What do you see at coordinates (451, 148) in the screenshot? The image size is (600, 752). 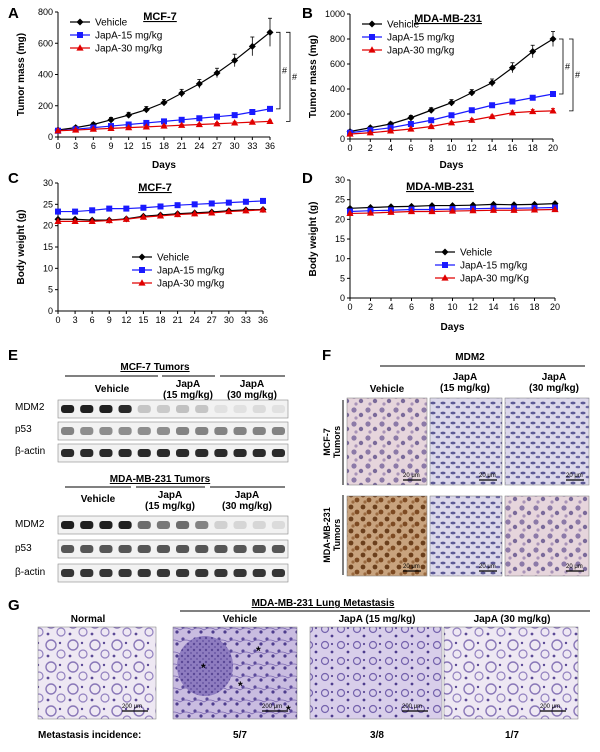 I see `x-tick-label: 10` at bounding box center [451, 148].